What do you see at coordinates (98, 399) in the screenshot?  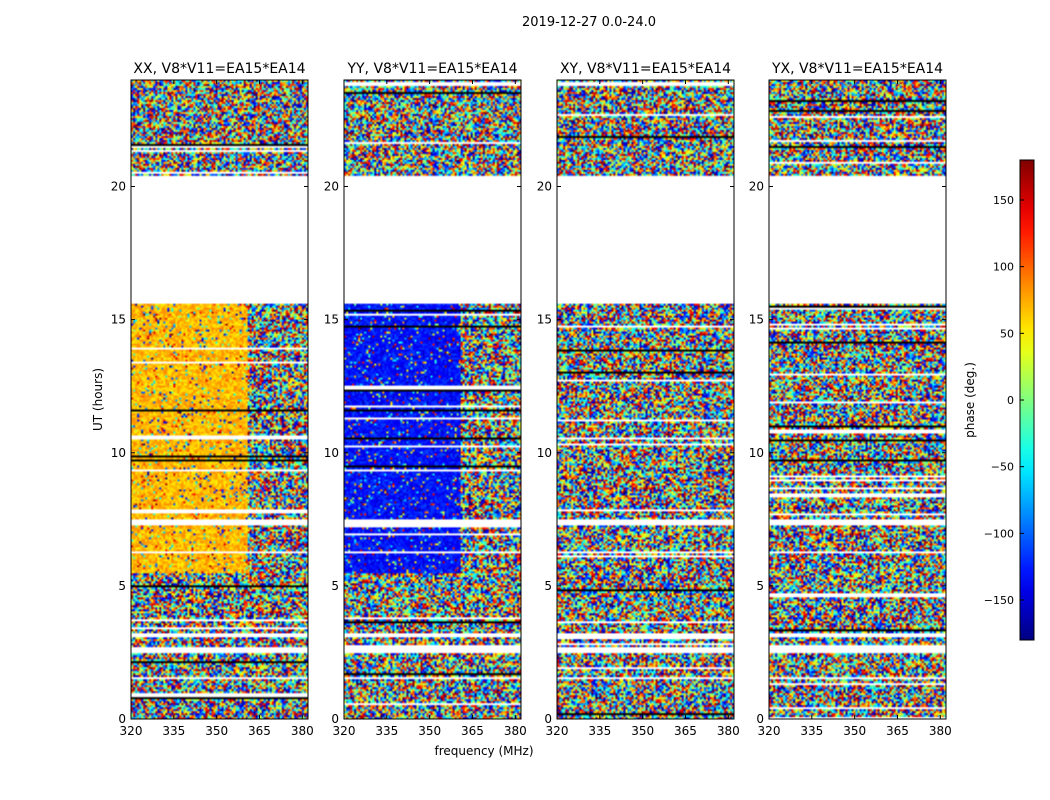 I see `y-axis-label: UT (hours)` at bounding box center [98, 399].